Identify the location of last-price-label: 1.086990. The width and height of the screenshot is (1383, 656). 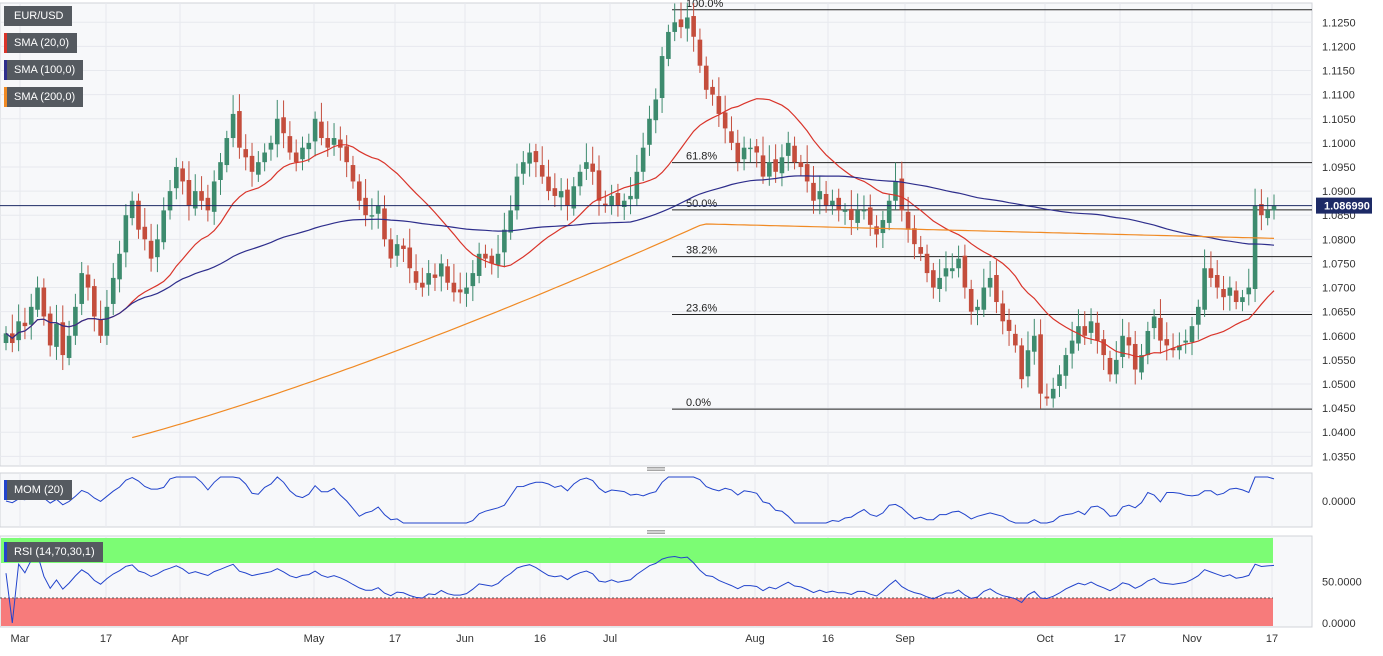
(1347, 207).